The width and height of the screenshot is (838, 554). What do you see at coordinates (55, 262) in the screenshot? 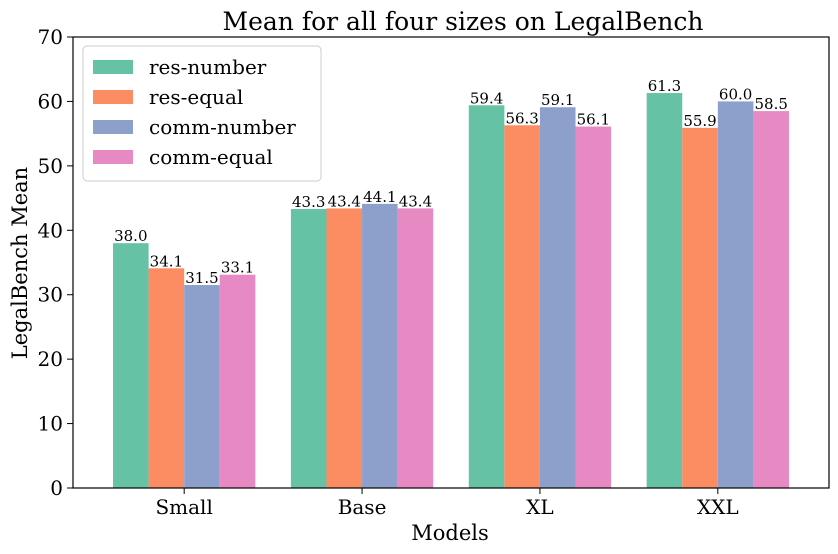
I see `y-axis: 0 10 20 30 40 50 60 70` at bounding box center [55, 262].